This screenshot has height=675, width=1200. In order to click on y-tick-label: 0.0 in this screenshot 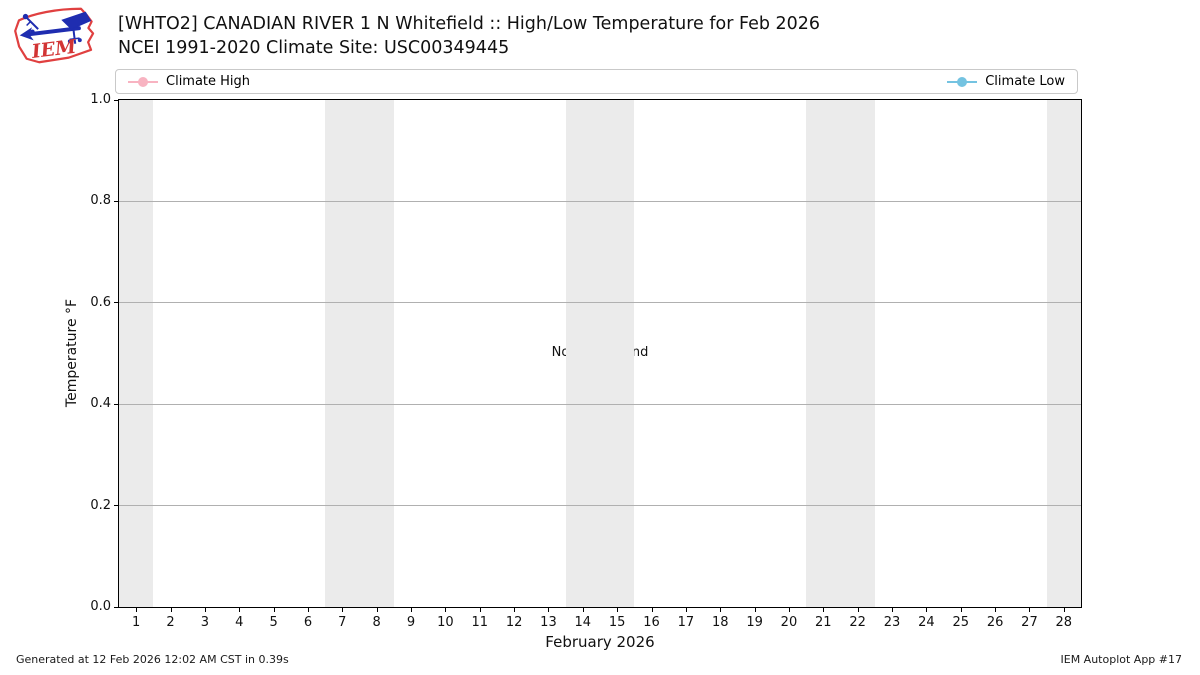, I will do `click(100, 606)`.